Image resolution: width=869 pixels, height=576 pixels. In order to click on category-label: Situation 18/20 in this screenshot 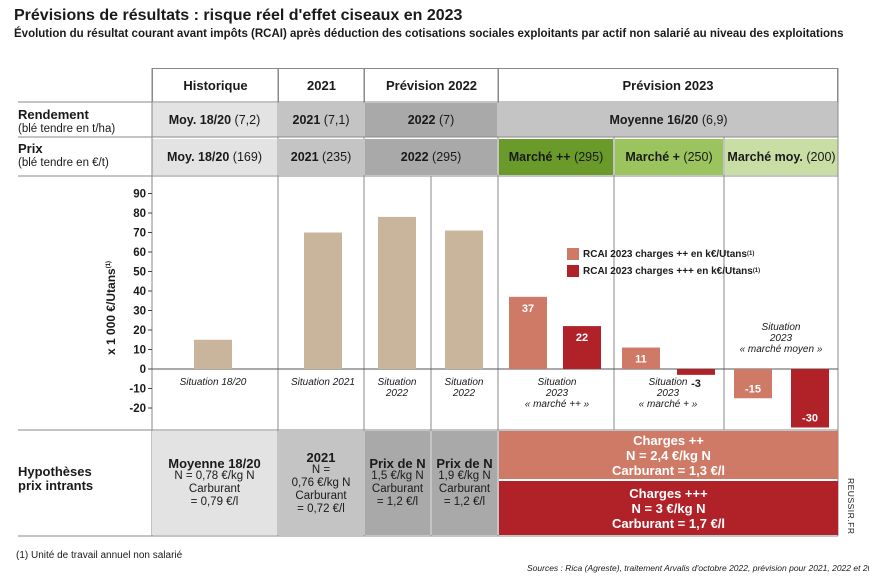, I will do `click(213, 382)`.